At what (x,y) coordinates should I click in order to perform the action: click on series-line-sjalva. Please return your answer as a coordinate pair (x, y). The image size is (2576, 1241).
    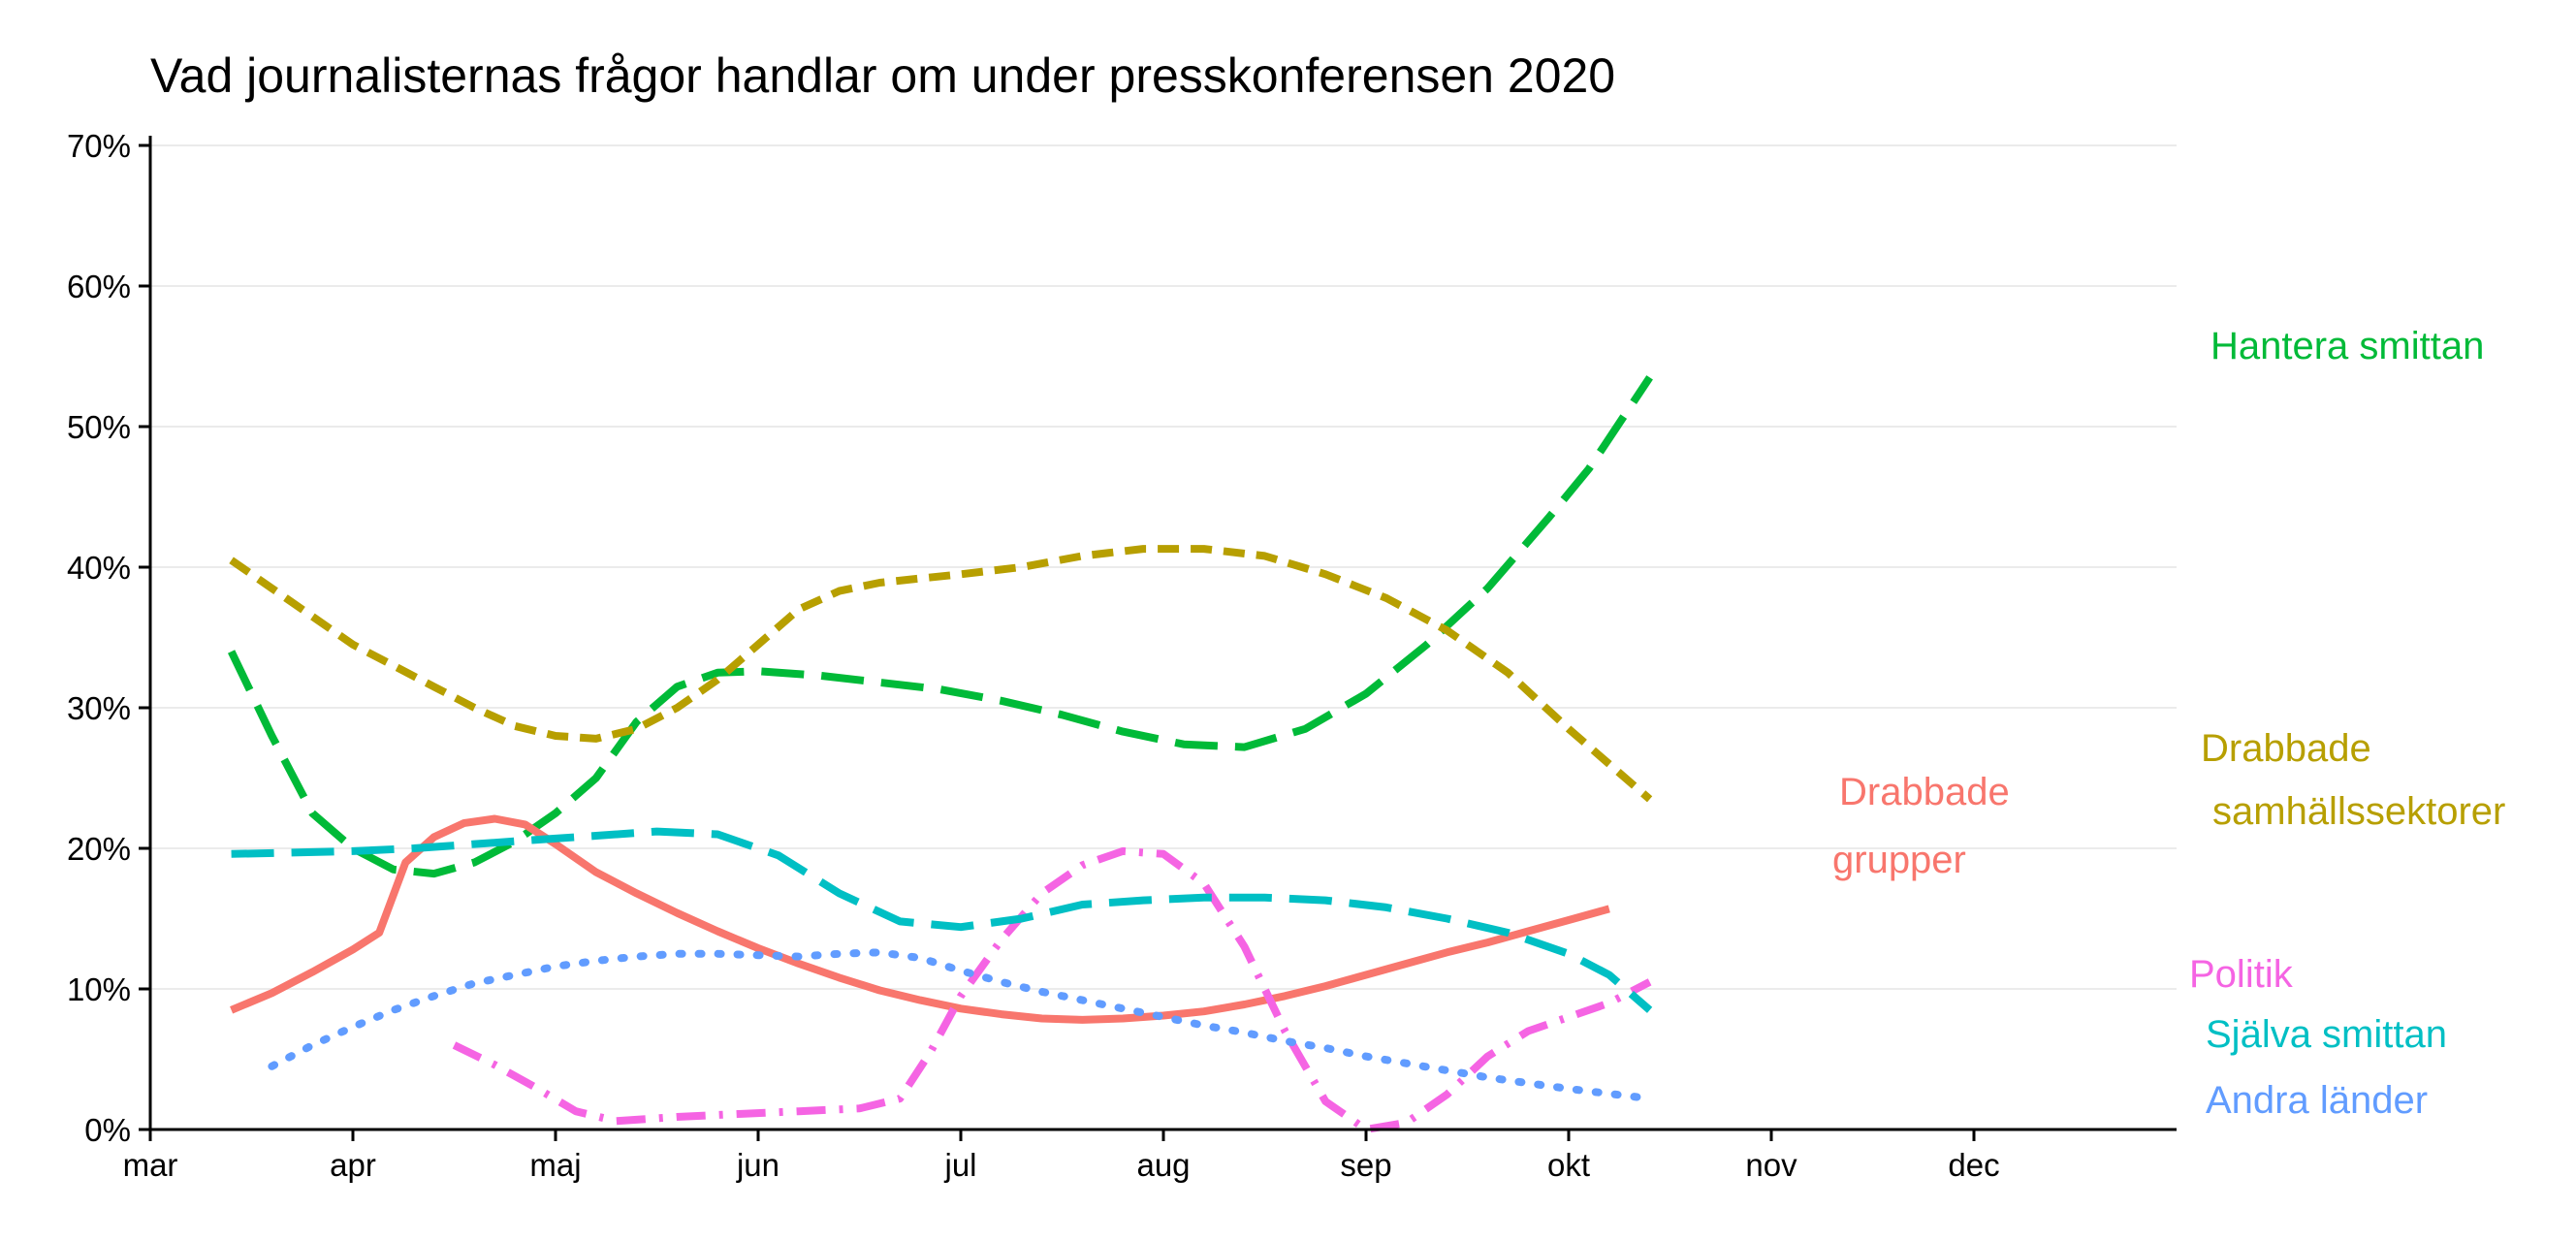
    Looking at the image, I should click on (942, 920).